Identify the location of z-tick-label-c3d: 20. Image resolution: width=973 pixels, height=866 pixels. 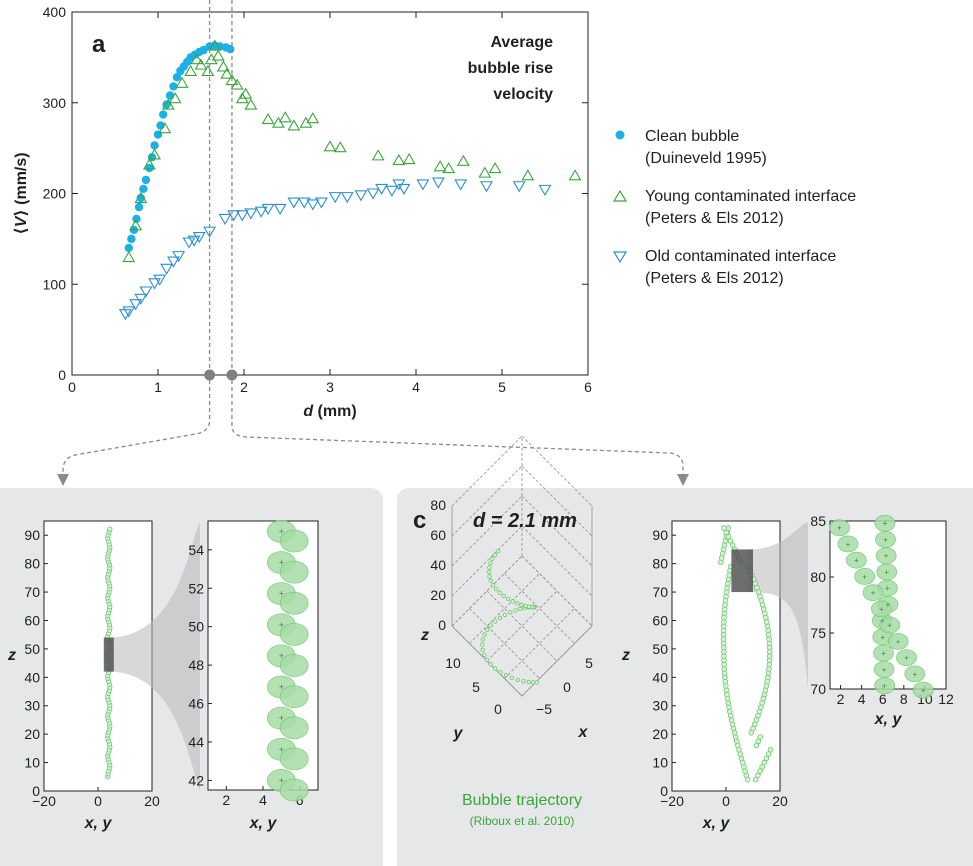
(438, 595).